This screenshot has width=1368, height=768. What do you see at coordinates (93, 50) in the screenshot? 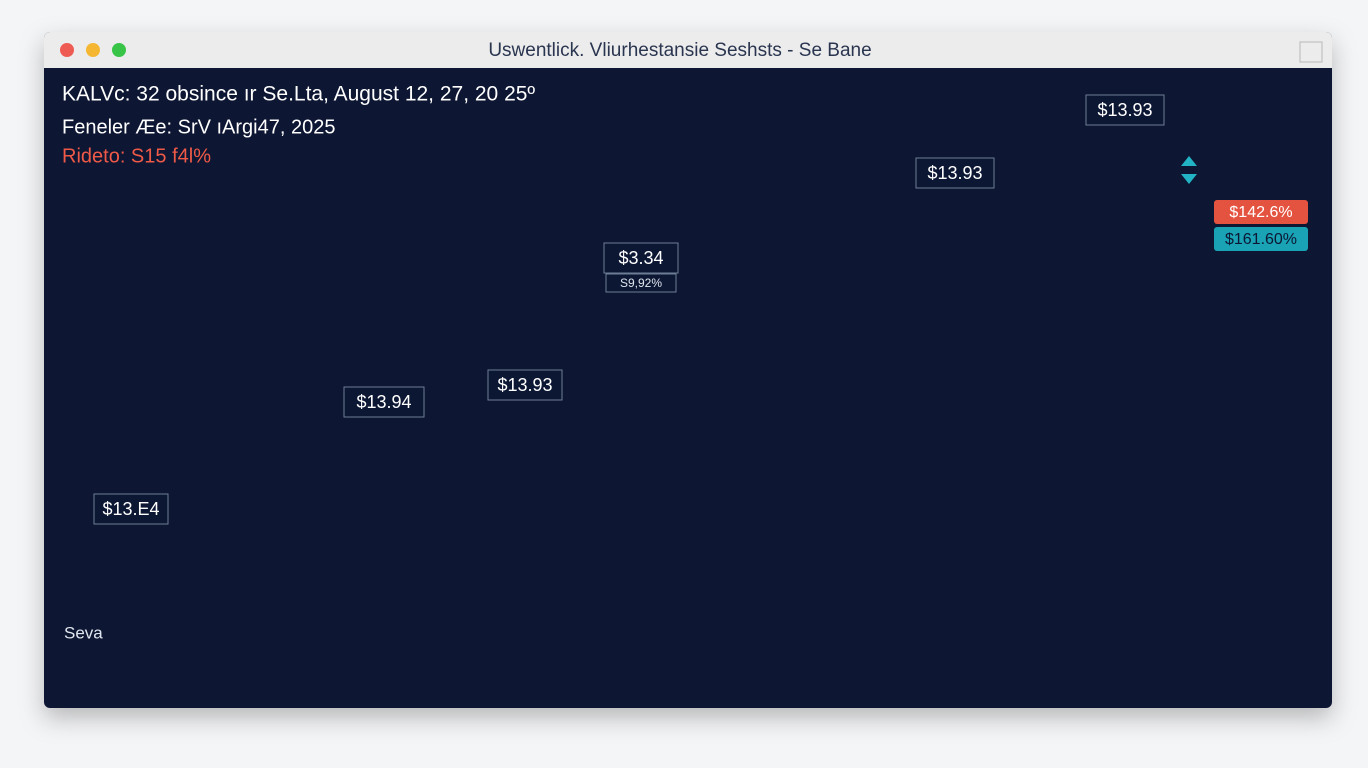
I see `minimize-button` at bounding box center [93, 50].